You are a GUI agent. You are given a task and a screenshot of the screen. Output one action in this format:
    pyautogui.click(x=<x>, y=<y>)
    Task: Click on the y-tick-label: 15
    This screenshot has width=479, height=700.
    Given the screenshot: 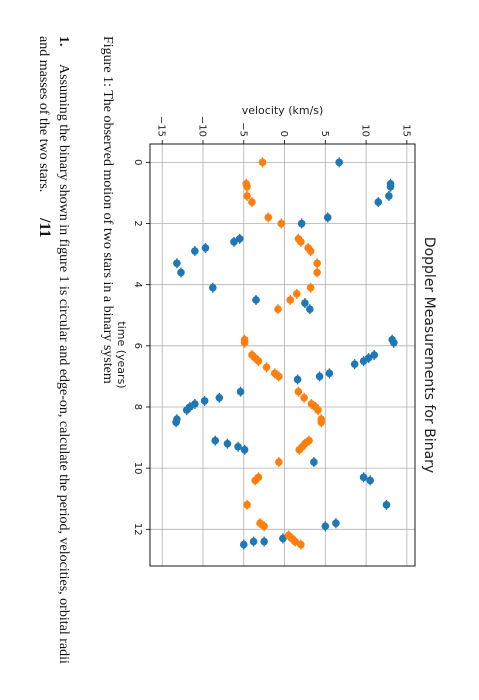 What is the action you would take?
    pyautogui.click(x=405, y=130)
    